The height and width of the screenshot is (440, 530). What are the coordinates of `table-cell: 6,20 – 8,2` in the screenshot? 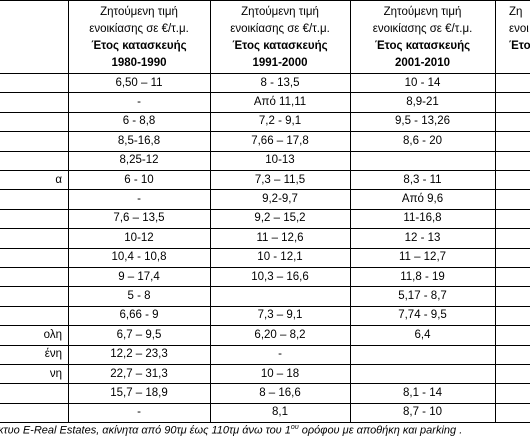 It's located at (280, 334).